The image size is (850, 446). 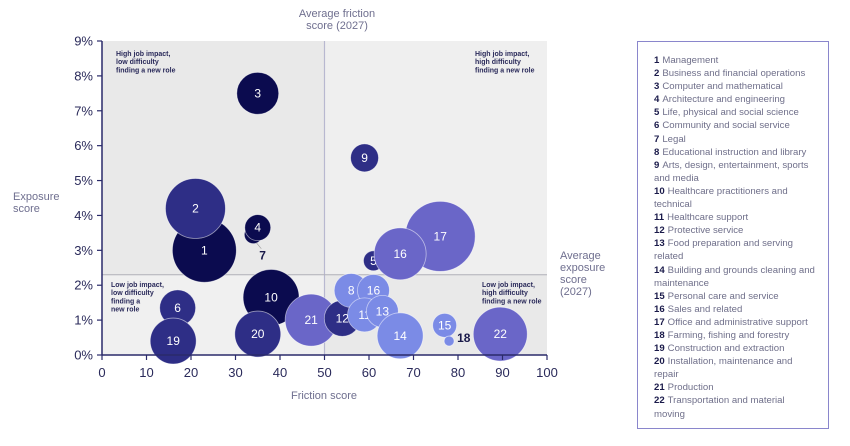 I want to click on legend-item: 18 Farming, fishing and forestry, so click(x=736, y=335).